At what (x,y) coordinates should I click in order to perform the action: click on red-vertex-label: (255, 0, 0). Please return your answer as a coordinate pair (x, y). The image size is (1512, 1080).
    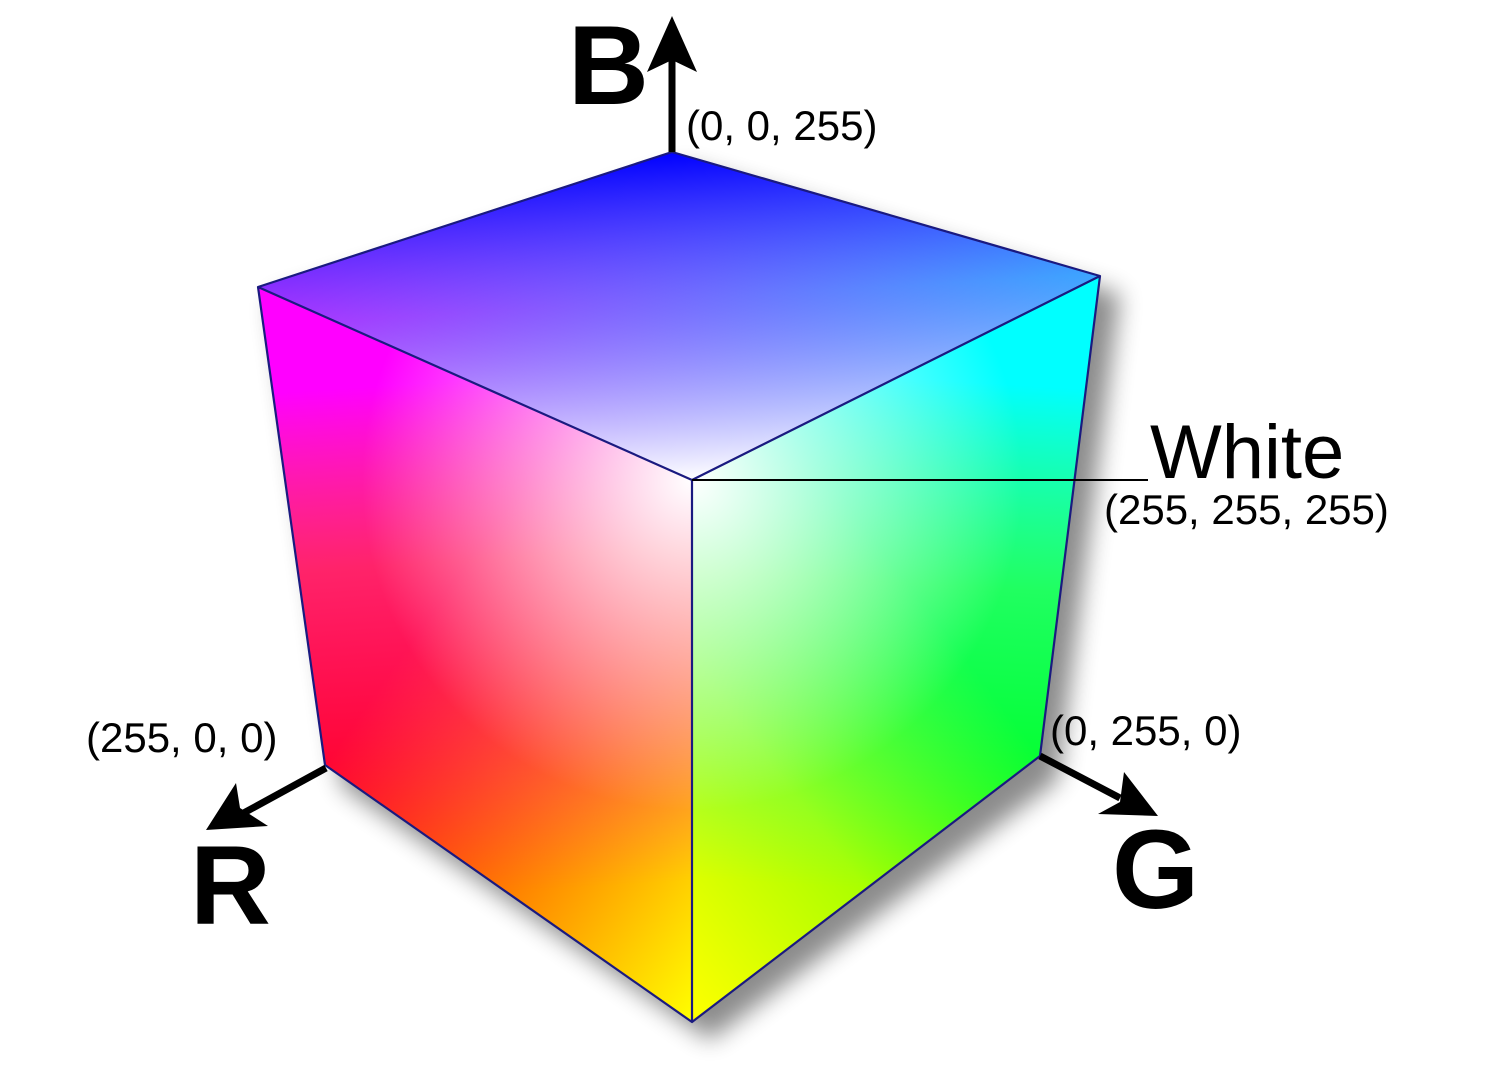
    Looking at the image, I should click on (181, 737).